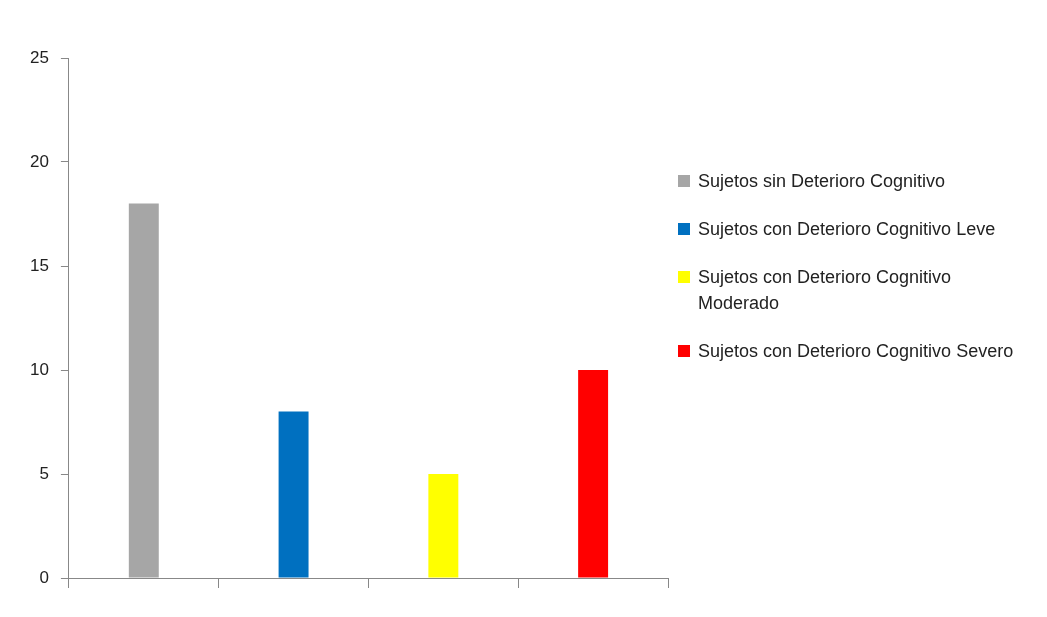 The height and width of the screenshot is (617, 1047). I want to click on y-tick-label: 20, so click(39, 161).